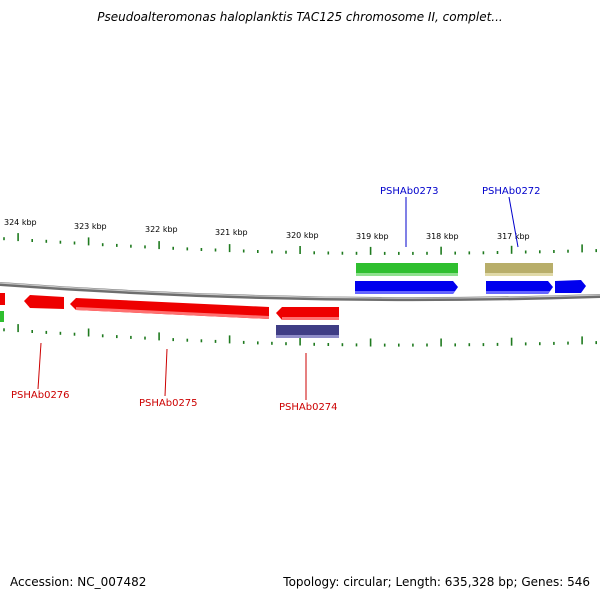  Describe the element at coordinates (407, 274) in the screenshot. I see `gene-feature-green-shade` at that location.